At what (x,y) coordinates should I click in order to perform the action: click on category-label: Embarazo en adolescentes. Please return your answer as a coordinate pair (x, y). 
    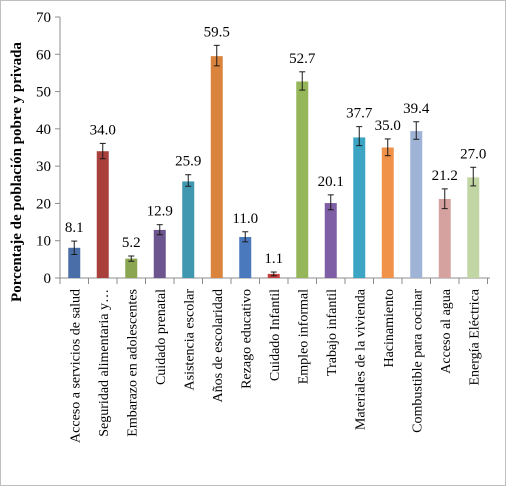
    Looking at the image, I should click on (132, 363).